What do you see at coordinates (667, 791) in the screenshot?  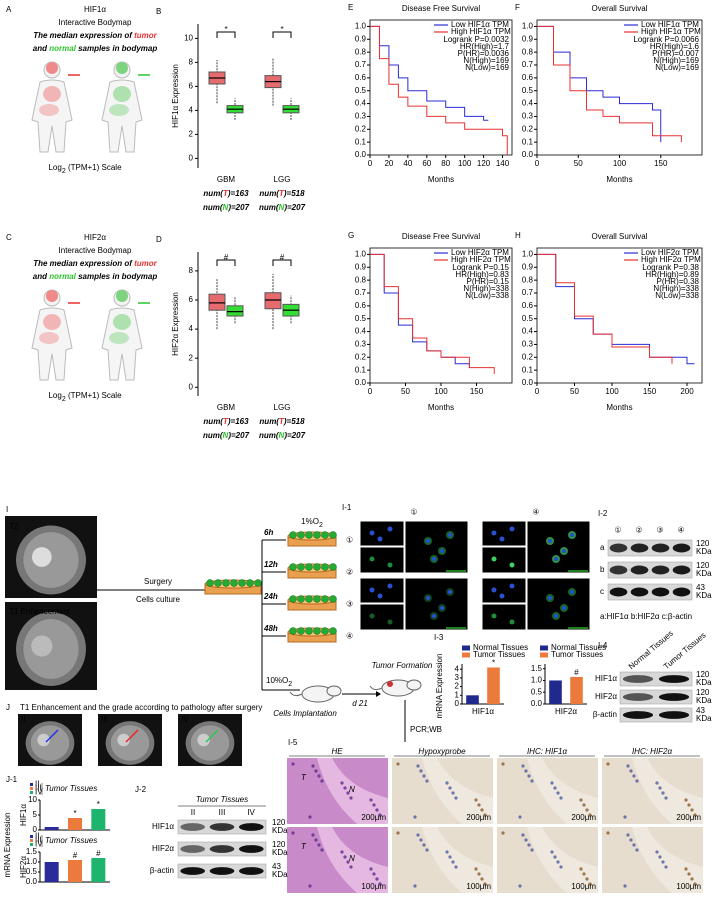 I see `tissue-region` at bounding box center [667, 791].